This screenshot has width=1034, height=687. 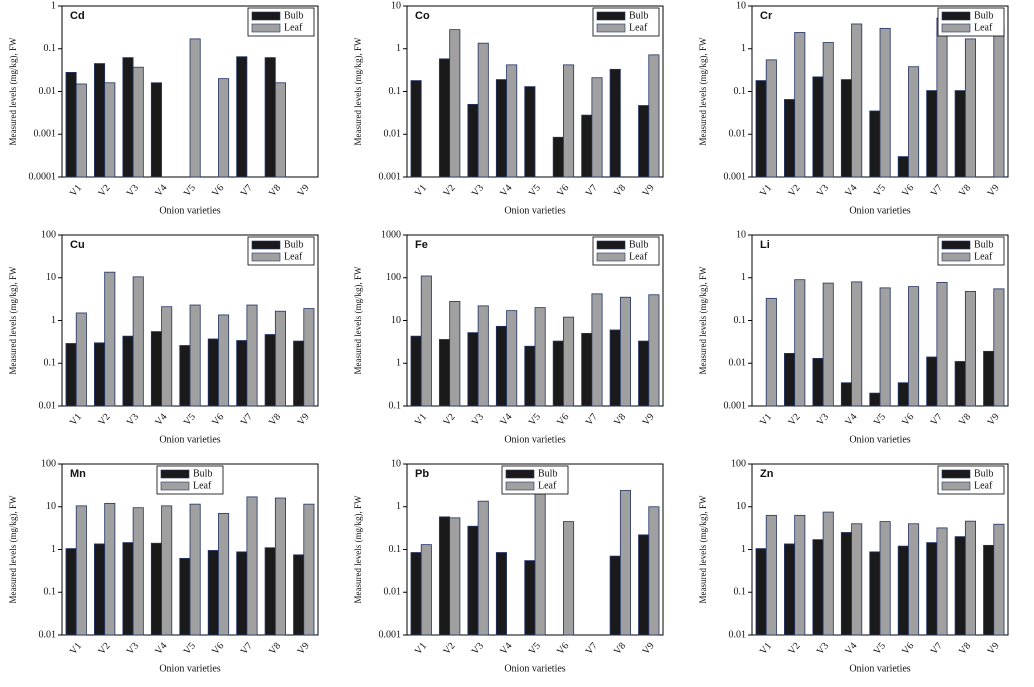 What do you see at coordinates (422, 16) in the screenshot?
I see `panel-title: Co` at bounding box center [422, 16].